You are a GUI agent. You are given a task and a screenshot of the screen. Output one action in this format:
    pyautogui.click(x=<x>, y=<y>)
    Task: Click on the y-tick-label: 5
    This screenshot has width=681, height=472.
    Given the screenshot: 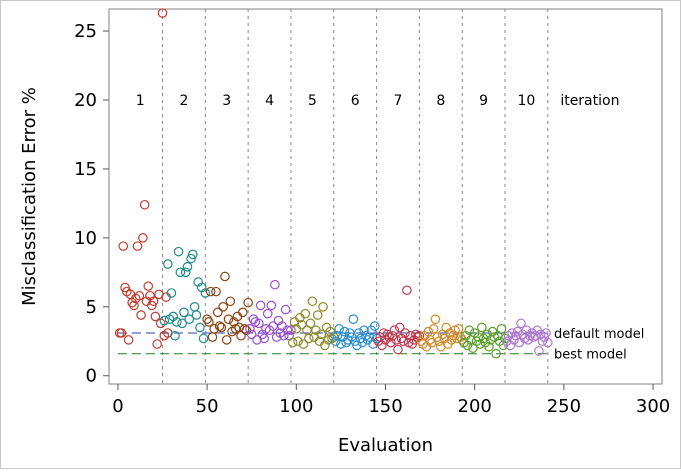 What is the action you would take?
    pyautogui.click(x=91, y=307)
    